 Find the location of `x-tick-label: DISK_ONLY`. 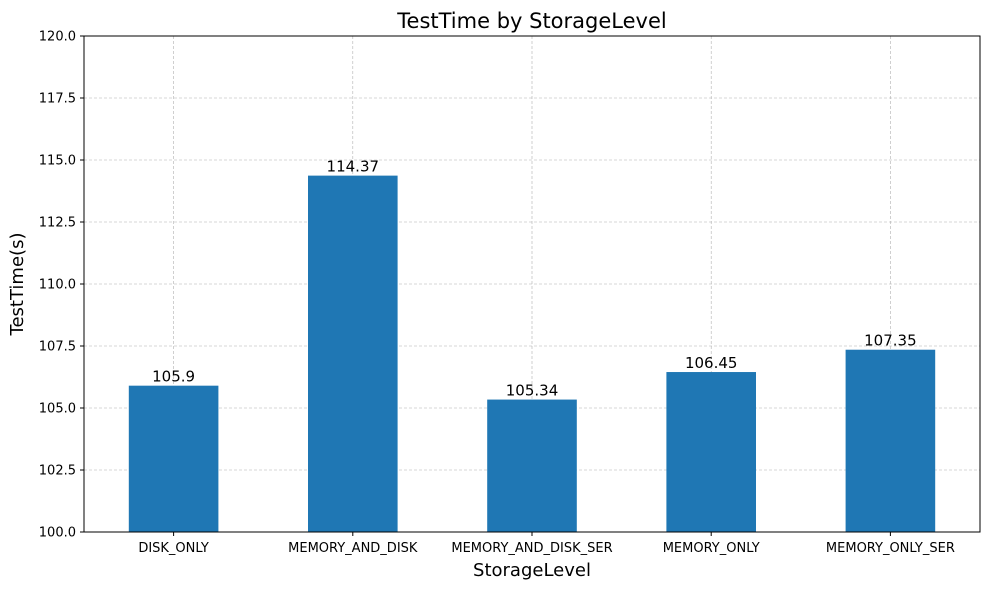

x-tick-label: DISK_ONLY is located at coordinates (173, 548).